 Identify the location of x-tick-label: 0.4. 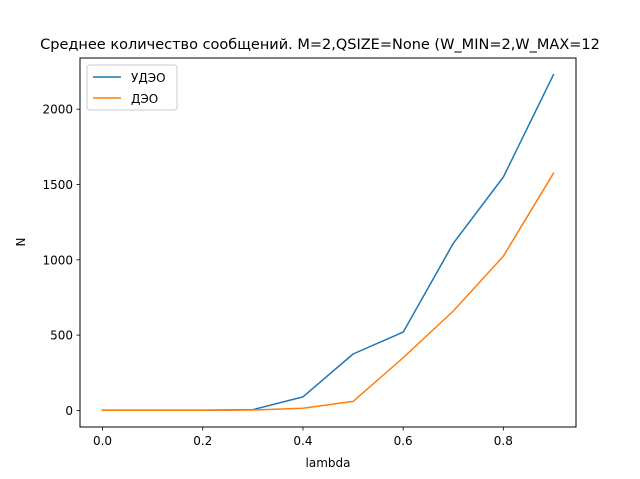
(302, 441).